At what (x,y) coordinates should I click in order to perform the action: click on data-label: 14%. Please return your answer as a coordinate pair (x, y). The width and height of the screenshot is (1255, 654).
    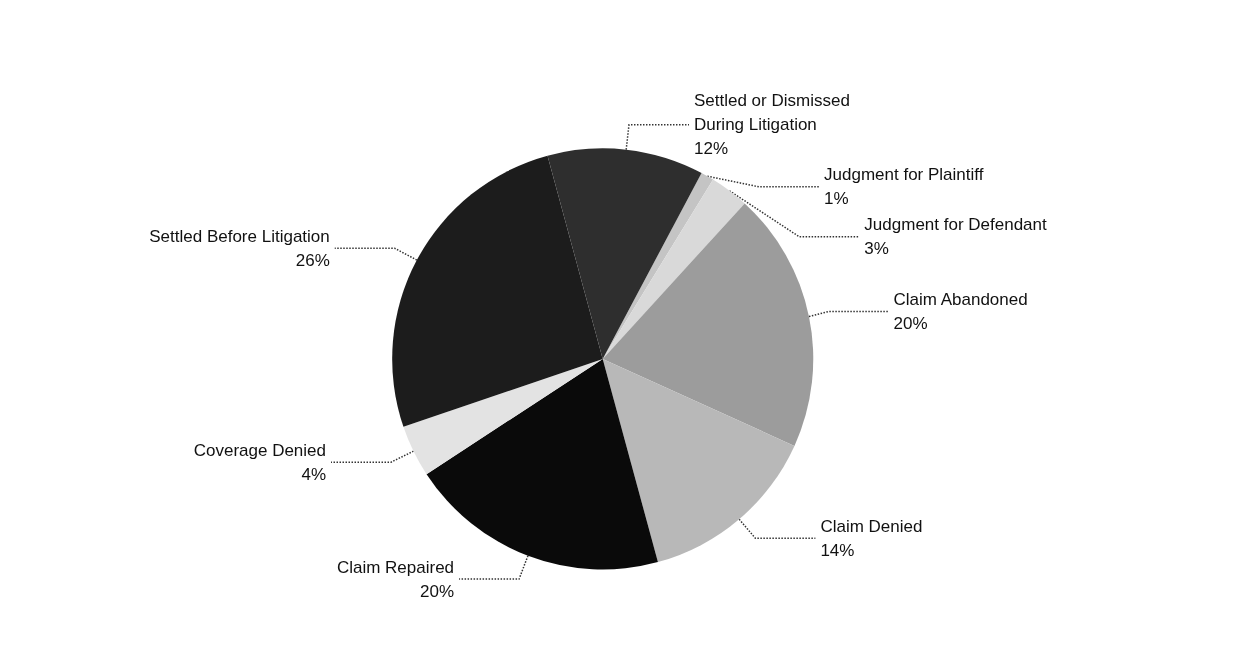
    Looking at the image, I should click on (837, 550).